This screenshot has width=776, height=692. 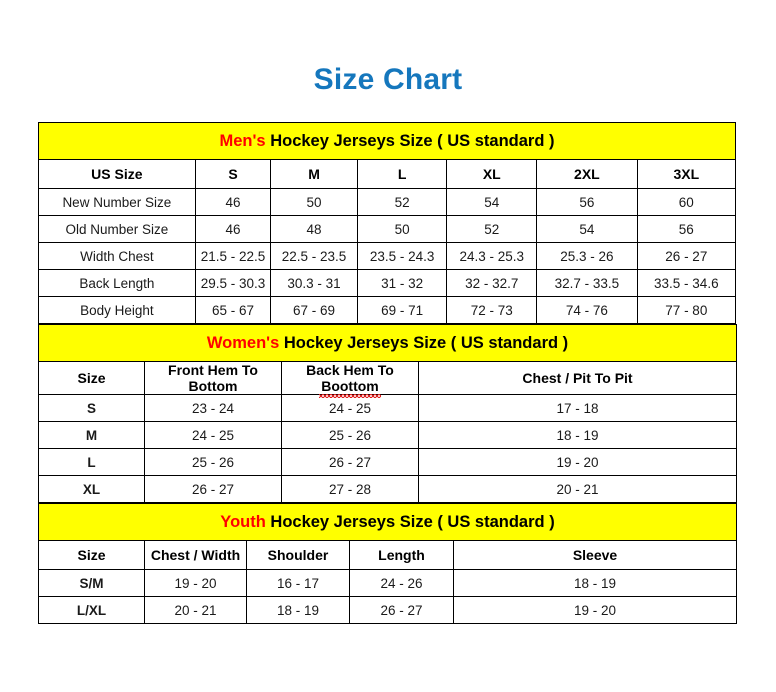 I want to click on mens-banner-accent: Men's, so click(x=242, y=140).